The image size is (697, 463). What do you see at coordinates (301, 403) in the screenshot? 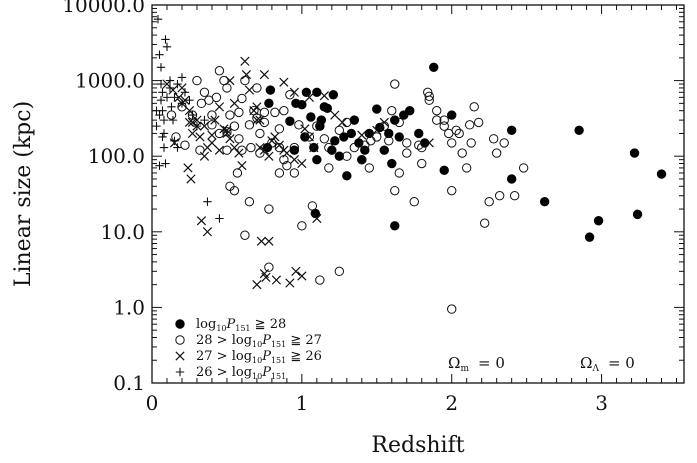
I see `x-tick-label: 1` at bounding box center [301, 403].